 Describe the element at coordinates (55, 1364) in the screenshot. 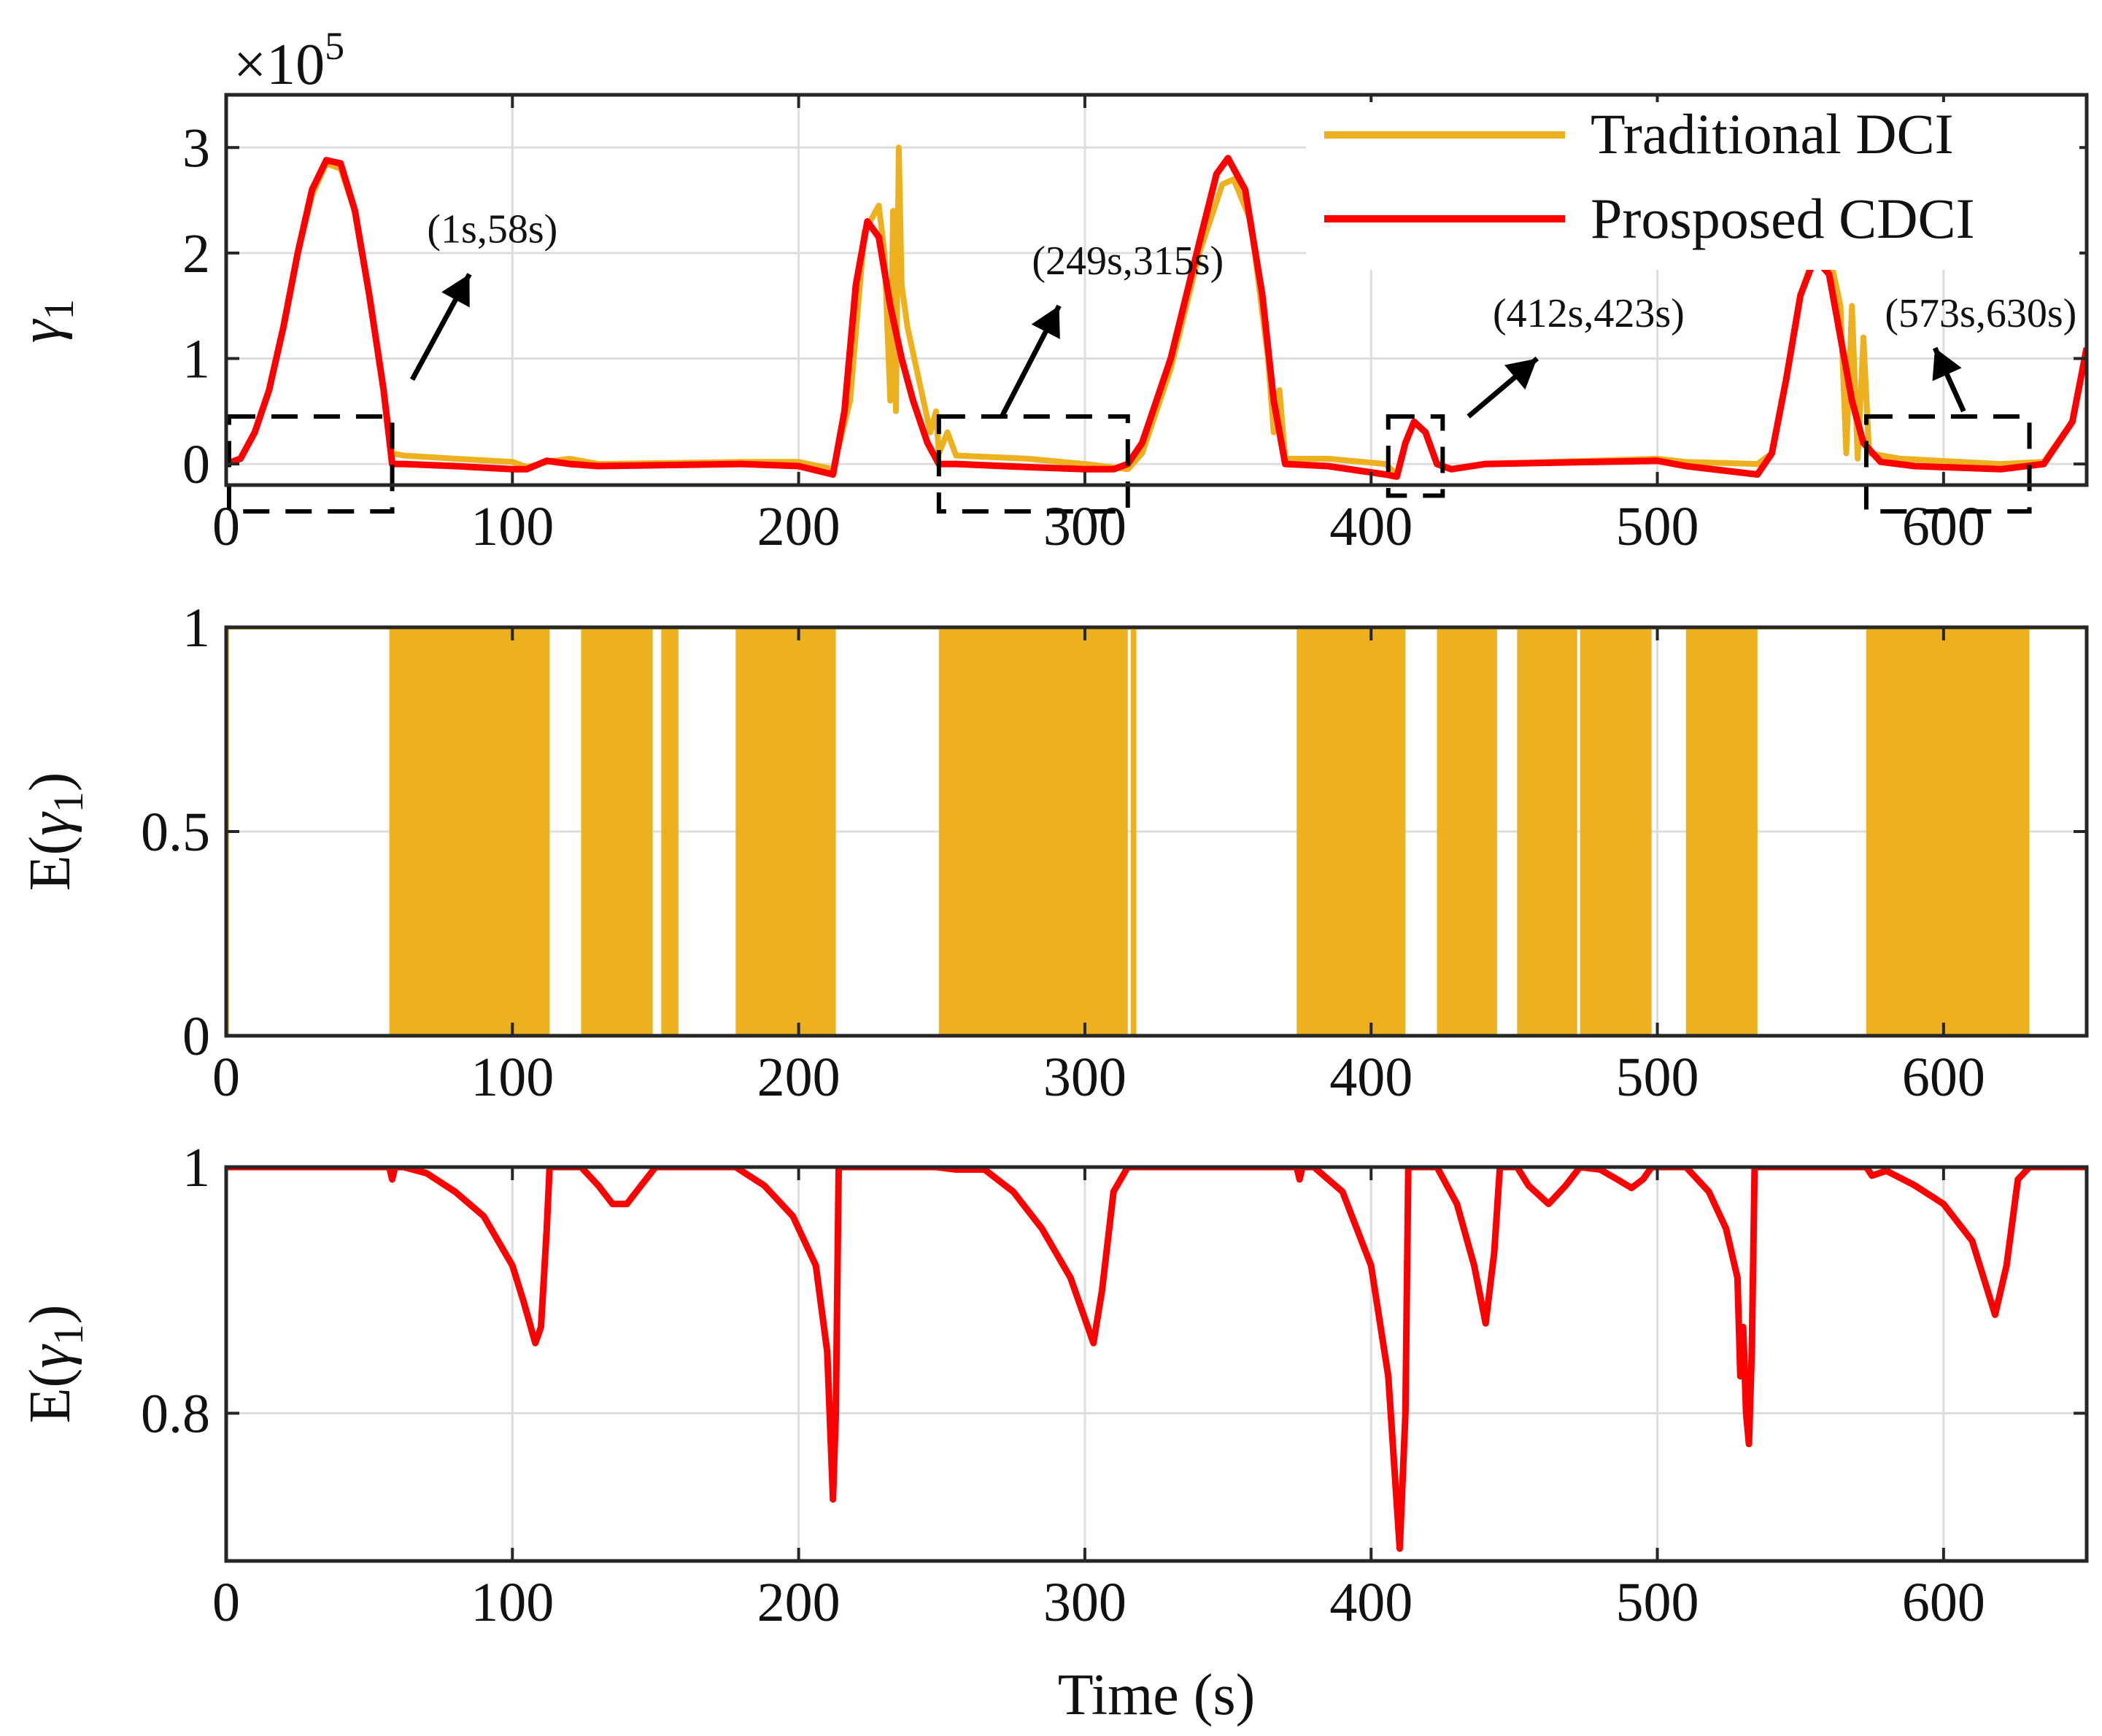

I see `bottom-y-axis-label: E(γ1)` at that location.